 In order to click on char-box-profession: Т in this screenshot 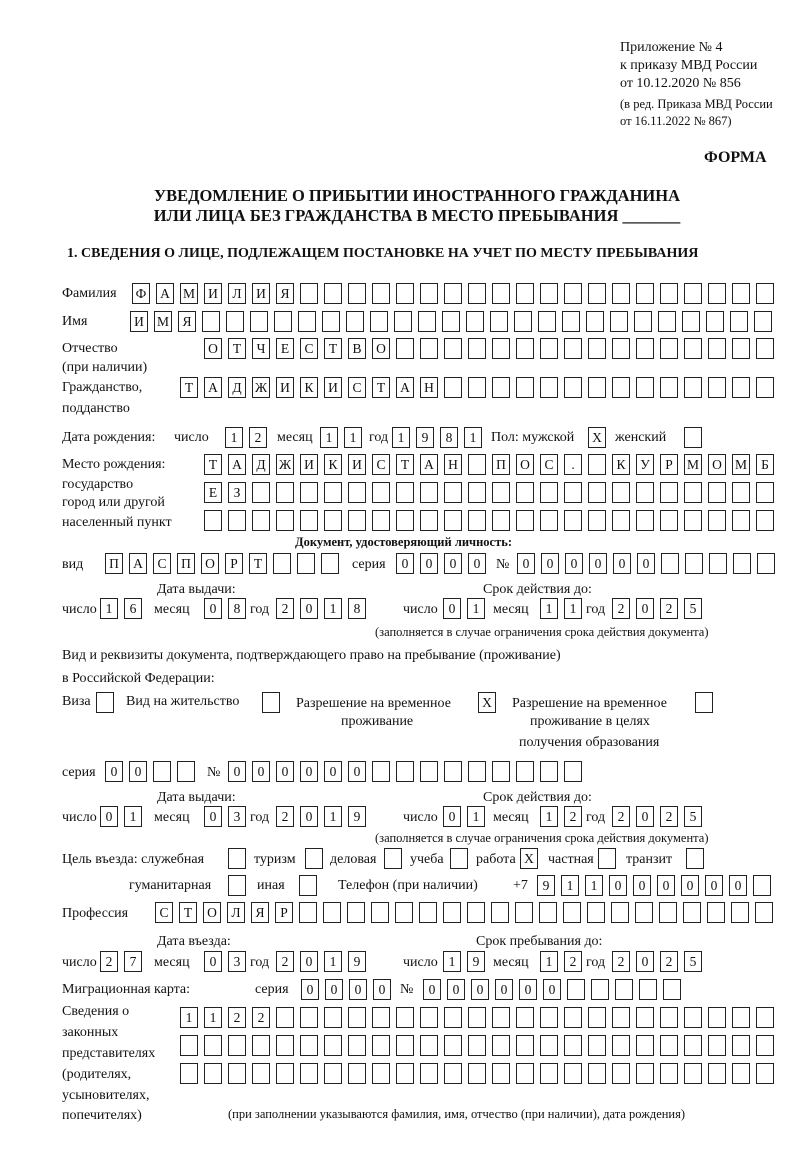, I will do `click(188, 912)`.